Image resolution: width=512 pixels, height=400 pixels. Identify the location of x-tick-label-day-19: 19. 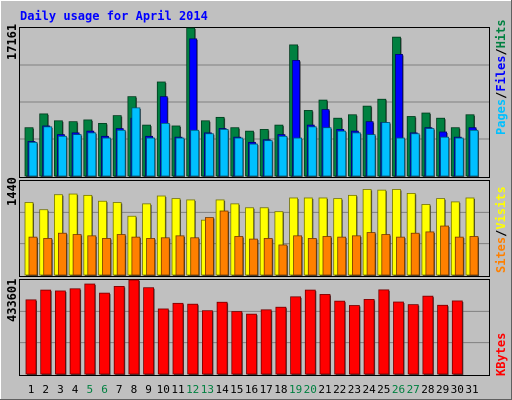
(295, 389).